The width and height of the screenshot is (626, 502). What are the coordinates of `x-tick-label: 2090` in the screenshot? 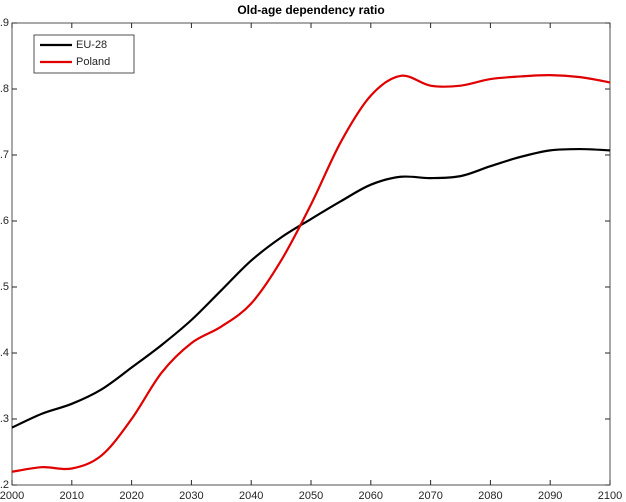 It's located at (550, 496).